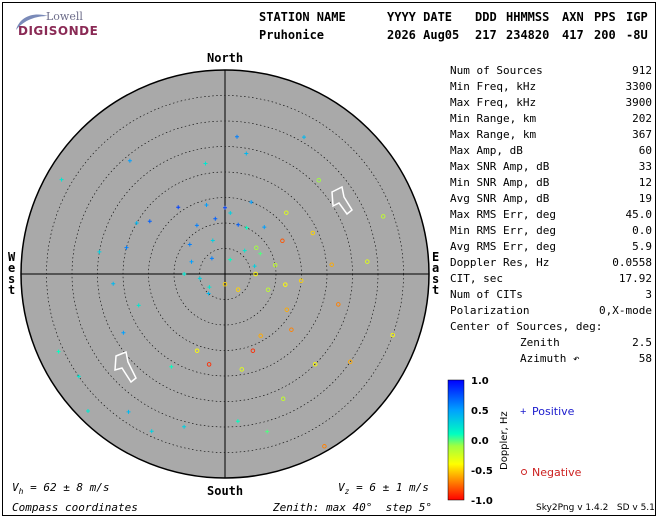 The image size is (660, 520). I want to click on stat-value: 33, so click(645, 166).